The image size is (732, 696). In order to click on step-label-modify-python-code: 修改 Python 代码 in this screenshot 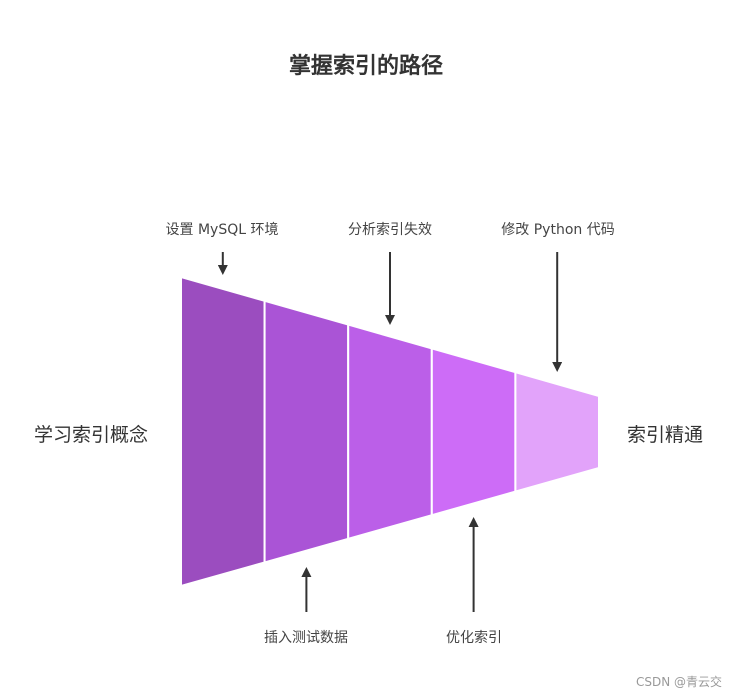, I will do `click(558, 230)`.